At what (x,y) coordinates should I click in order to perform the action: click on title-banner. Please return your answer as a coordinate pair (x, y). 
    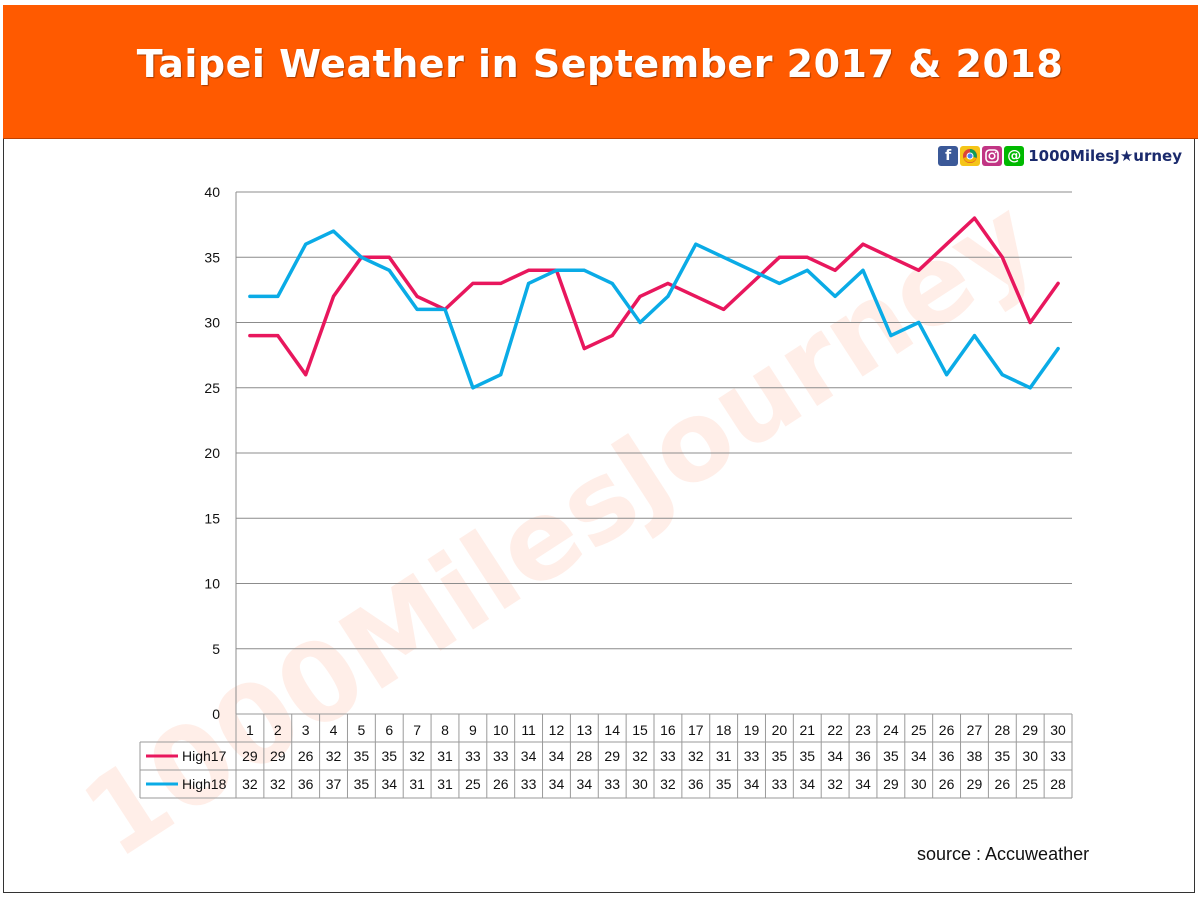
    Looking at the image, I should click on (600, 72).